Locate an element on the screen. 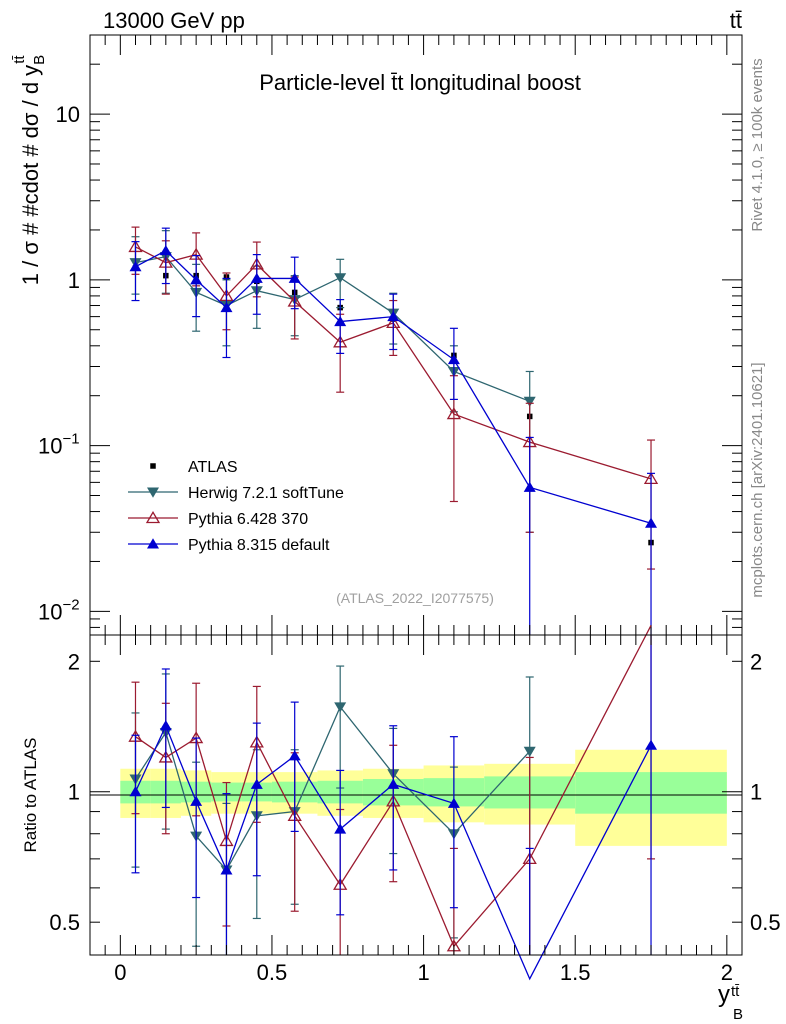 This screenshot has width=786, height=1024. x-axis-title-sup: tt̄ is located at coordinates (735, 991).